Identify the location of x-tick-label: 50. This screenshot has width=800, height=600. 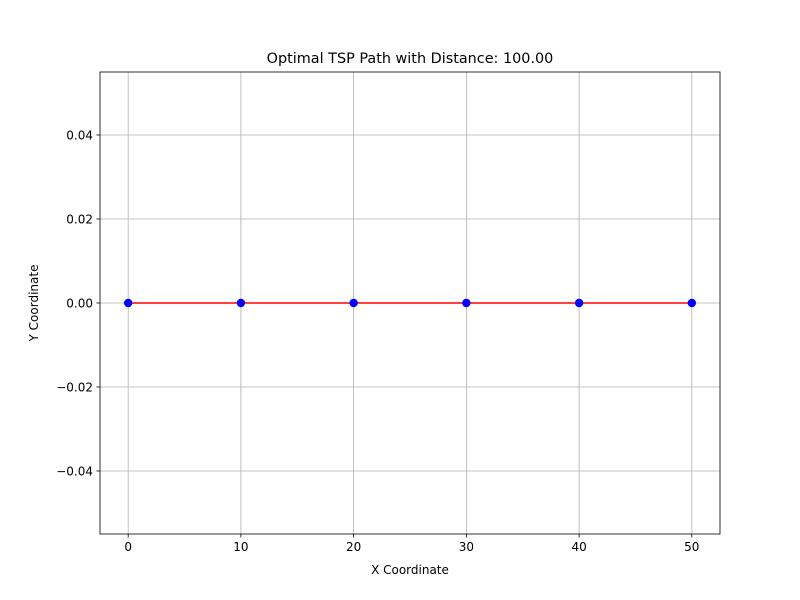
(691, 547).